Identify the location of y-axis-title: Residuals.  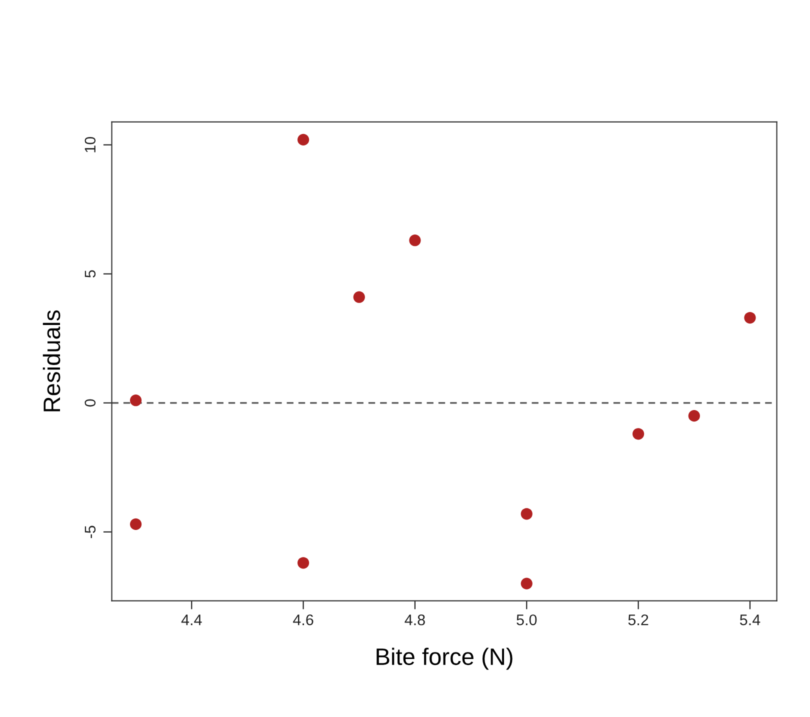
(51, 361).